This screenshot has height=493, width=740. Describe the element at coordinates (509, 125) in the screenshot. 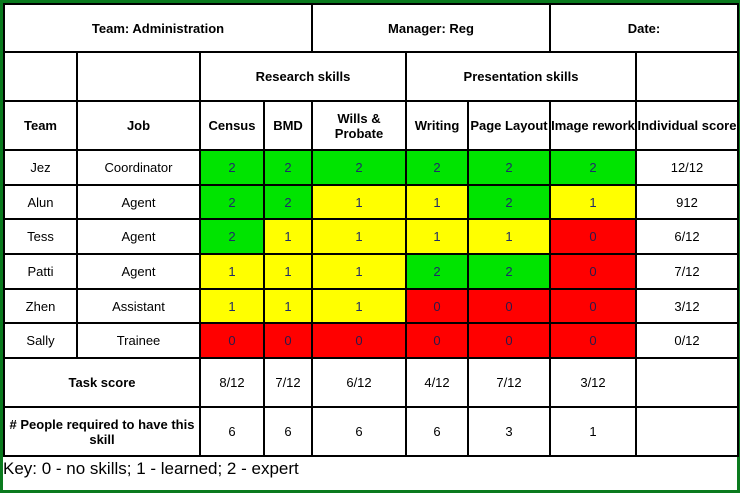

I see `col-page-layout: Page Layout` at that location.